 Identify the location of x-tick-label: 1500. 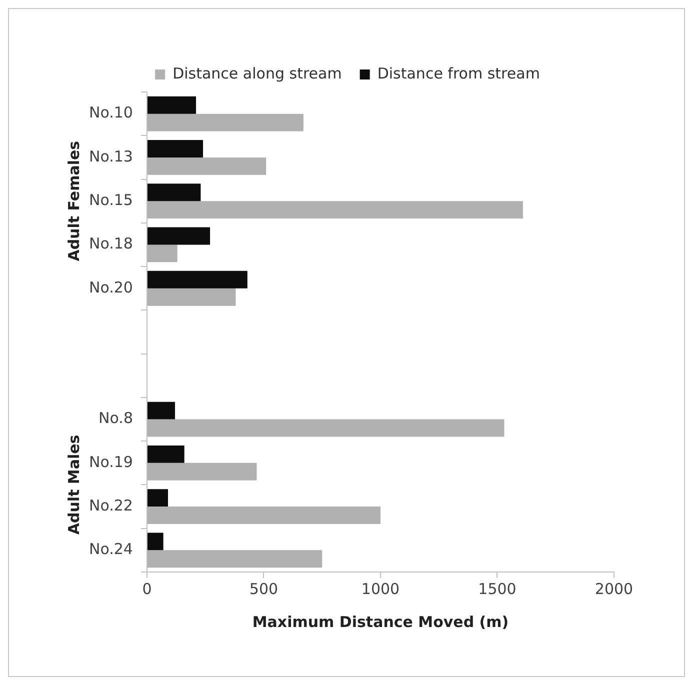
(497, 589).